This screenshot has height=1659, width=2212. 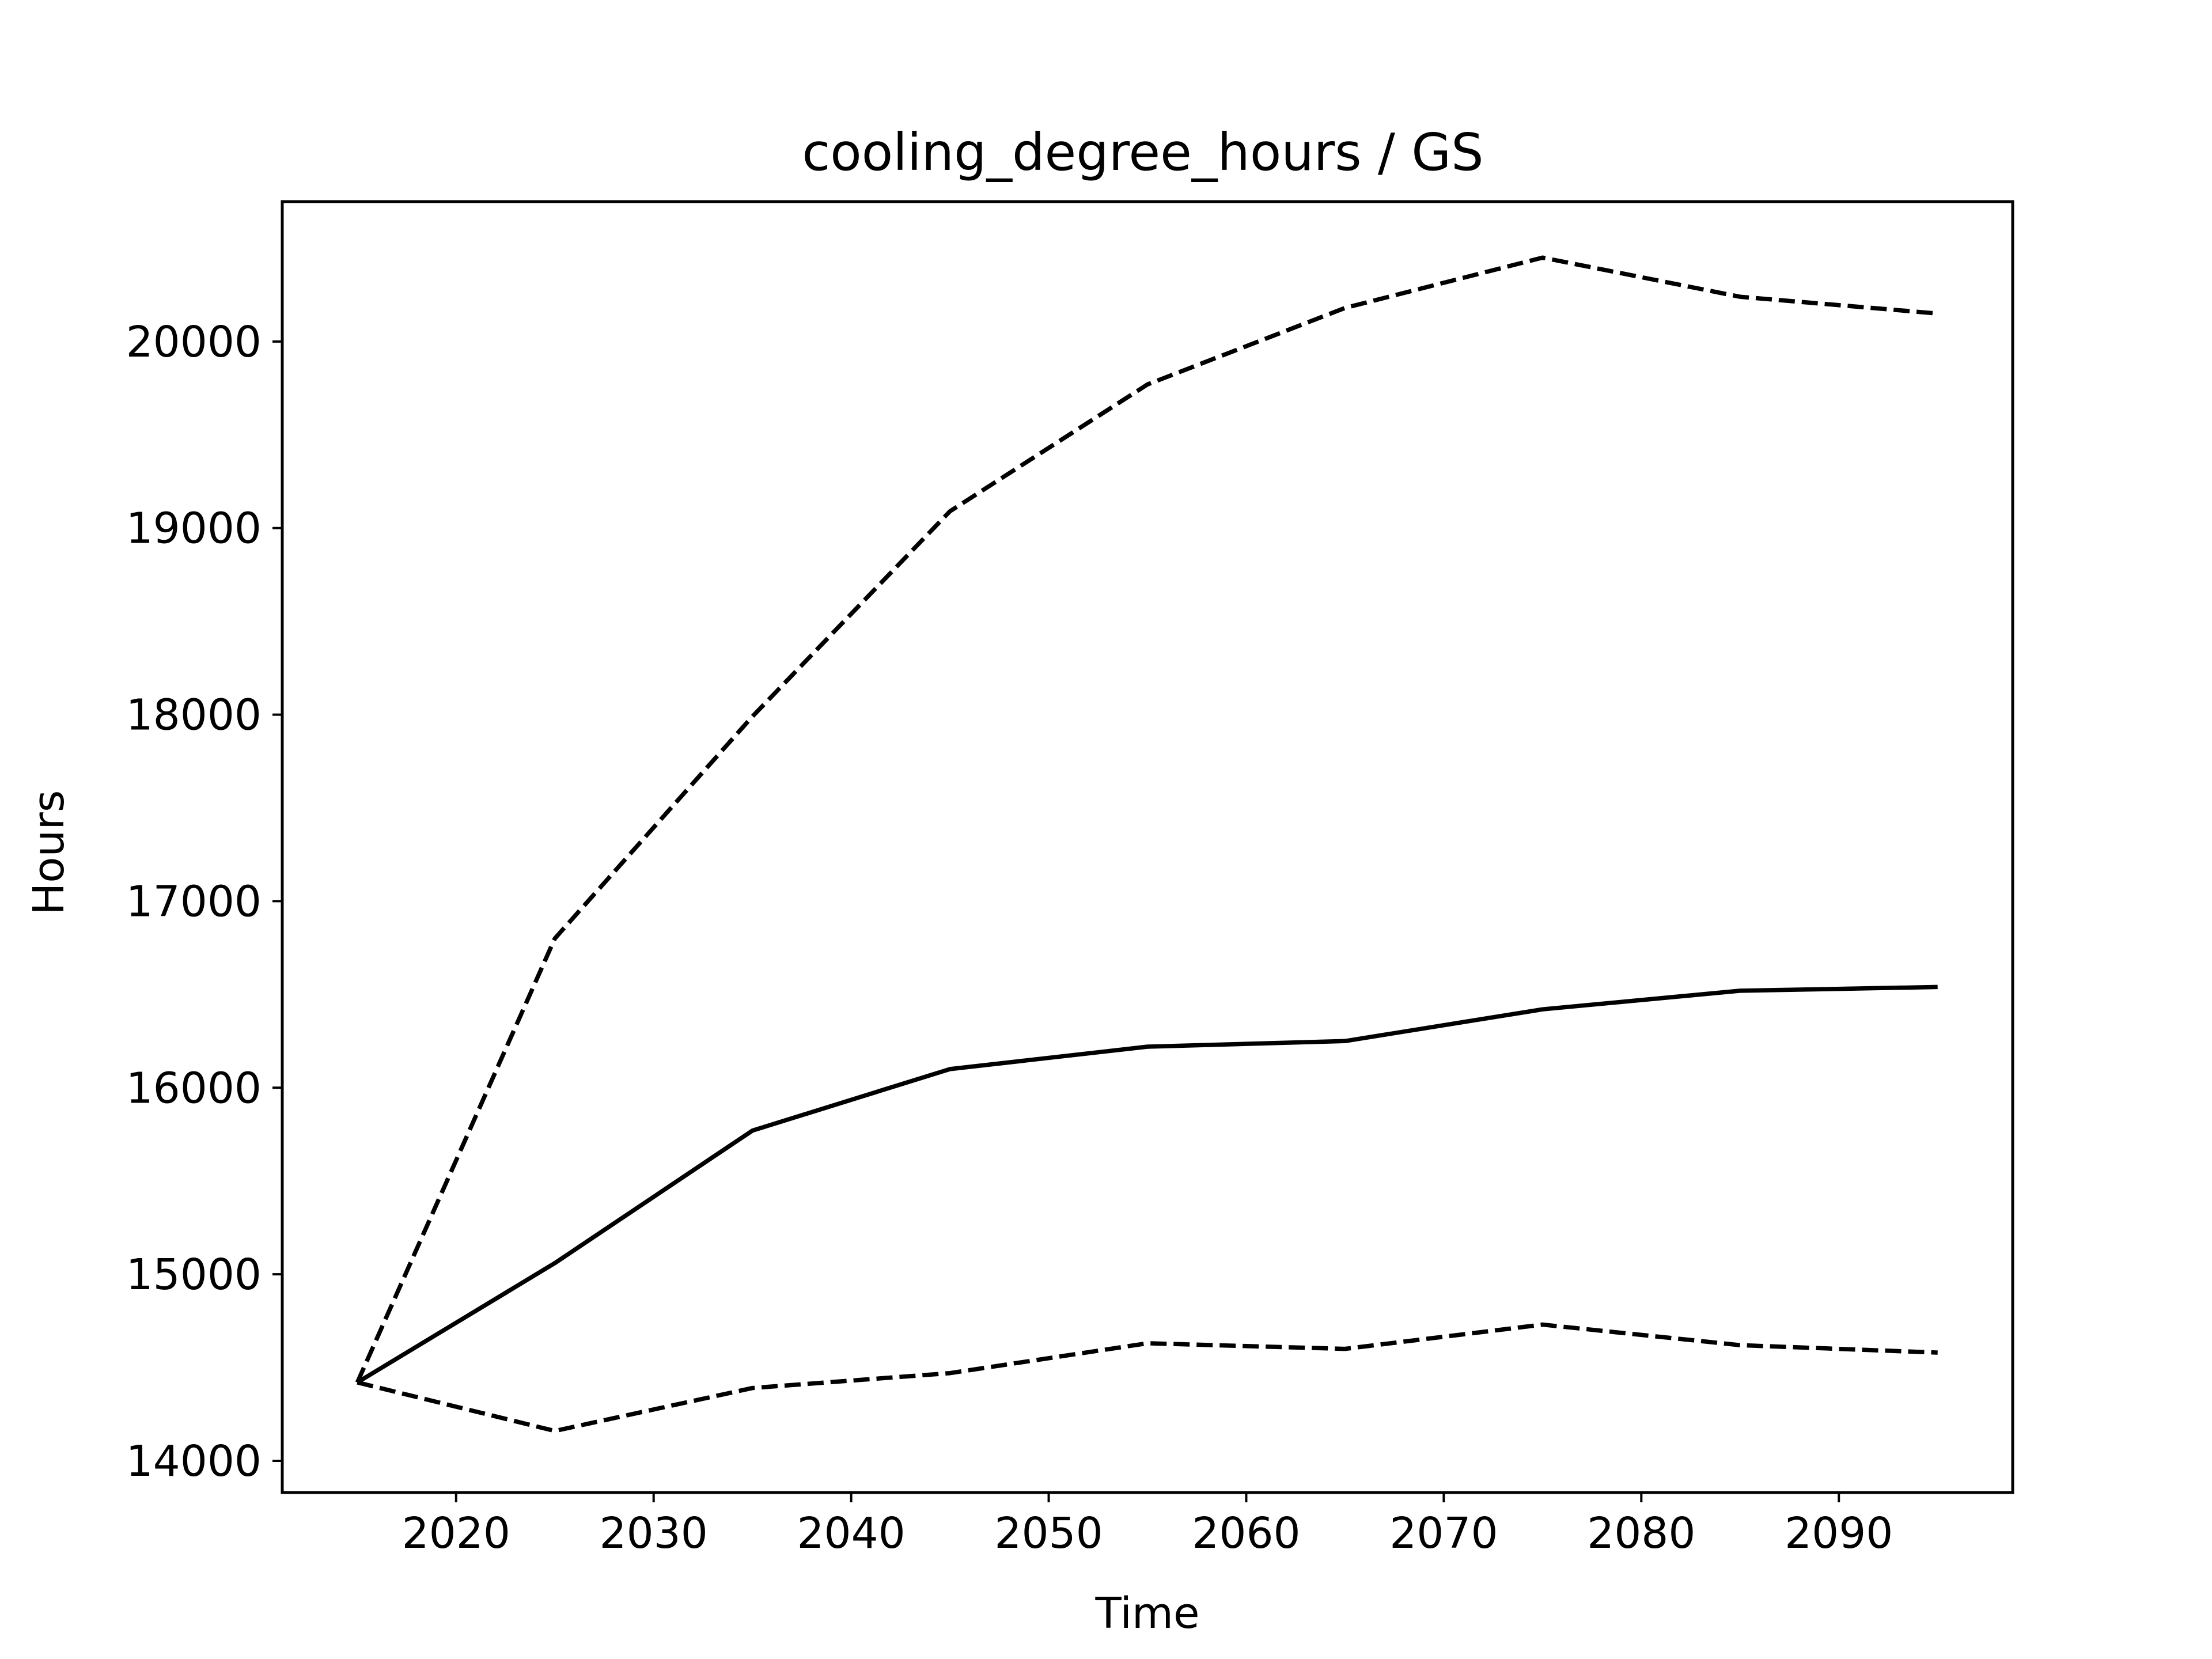 I want to click on y-tick-label: 14000, so click(x=194, y=1461).